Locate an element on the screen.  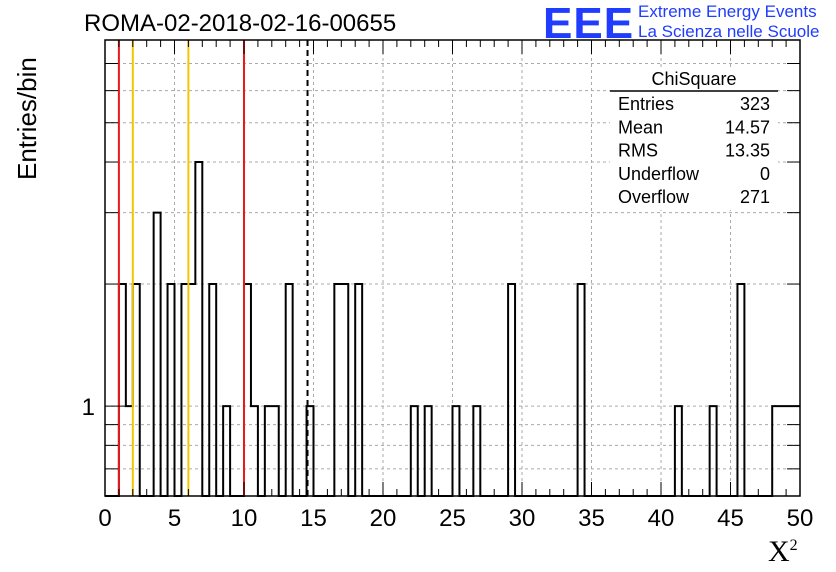
x-tick-label: 35 is located at coordinates (591, 518).